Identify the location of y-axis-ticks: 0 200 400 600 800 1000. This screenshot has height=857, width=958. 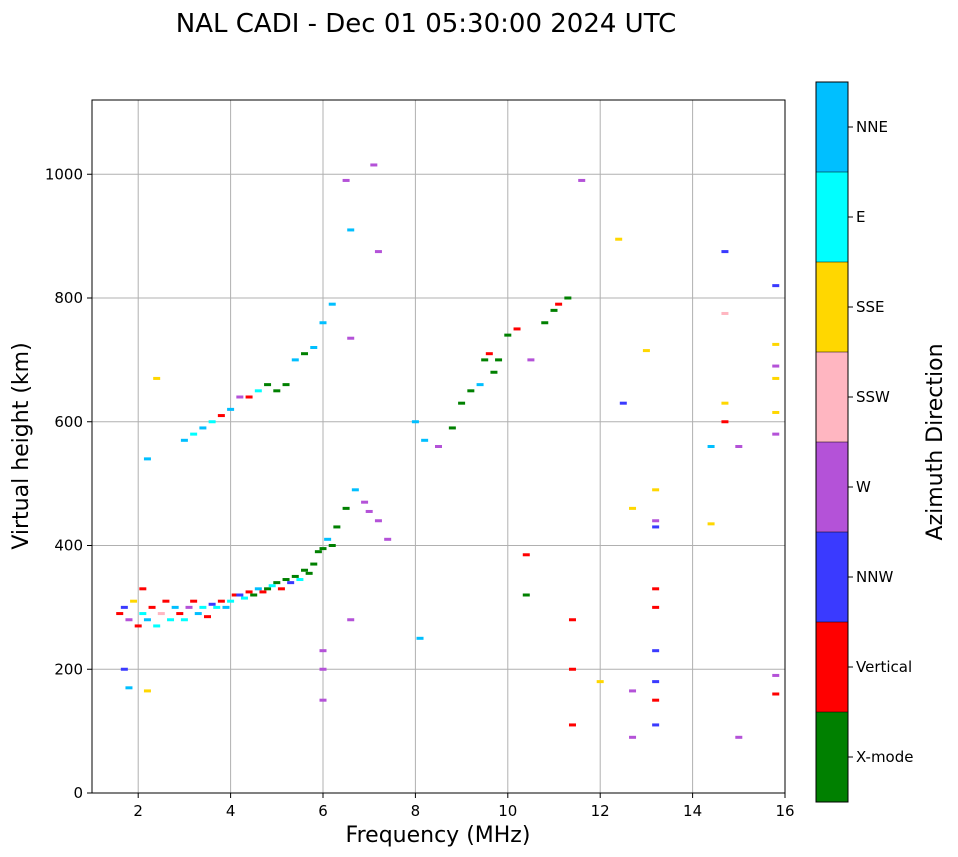
(68, 483).